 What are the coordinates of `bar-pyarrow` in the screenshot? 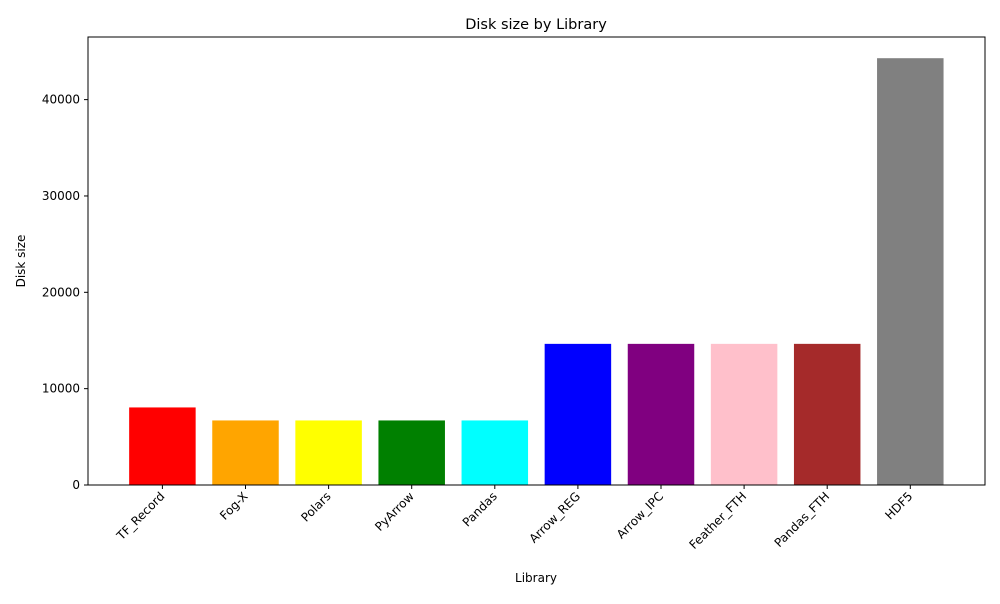 It's located at (411, 452).